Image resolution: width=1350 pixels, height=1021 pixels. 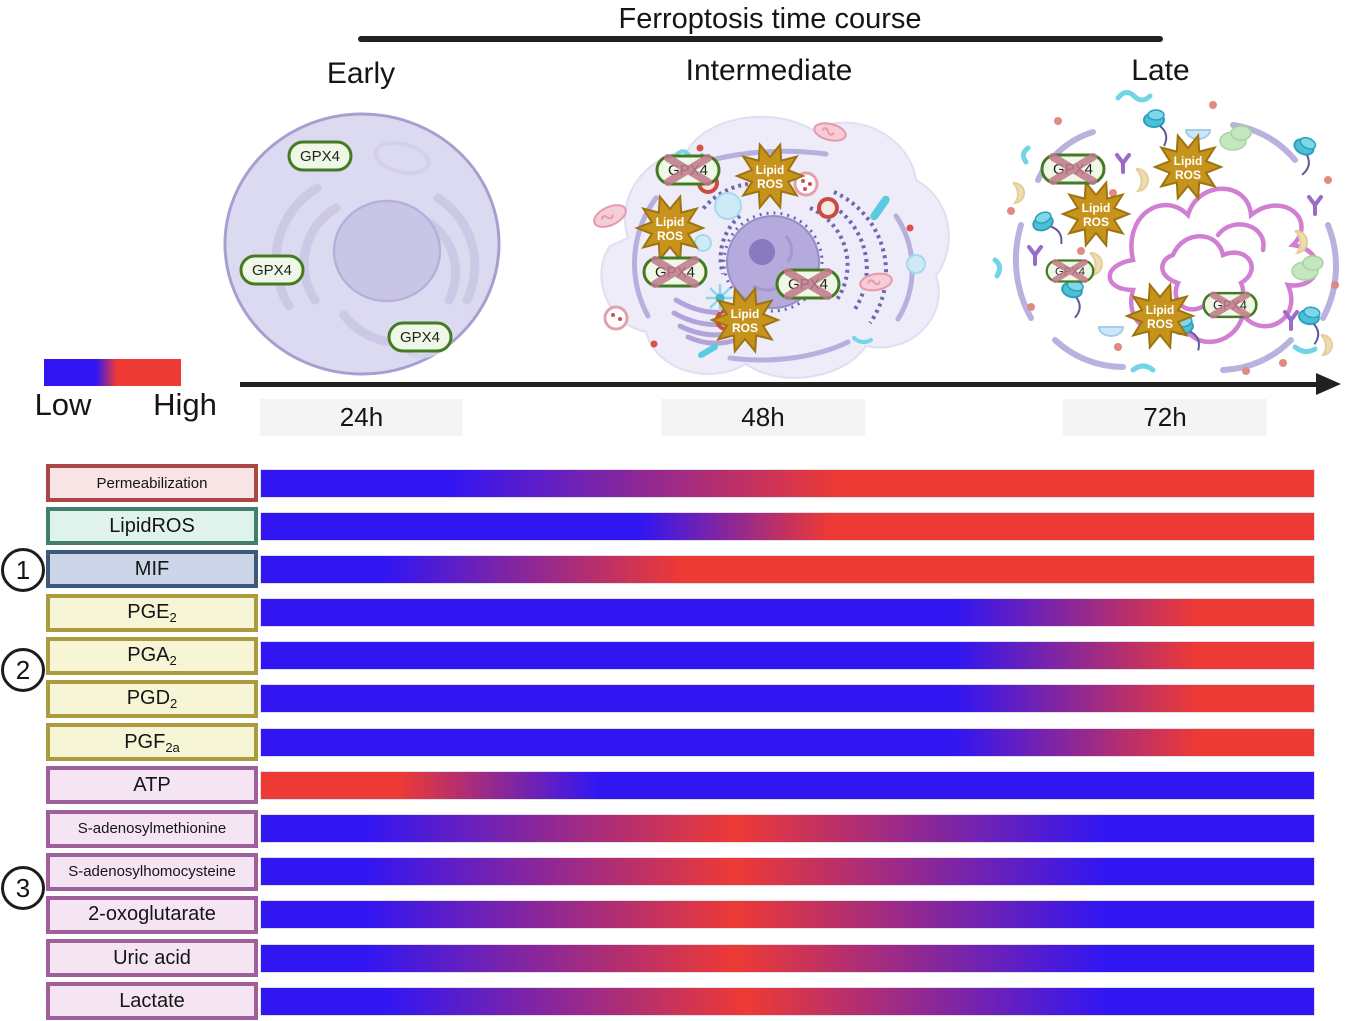 I want to click on row-label: PGE 2, so click(x=152, y=612).